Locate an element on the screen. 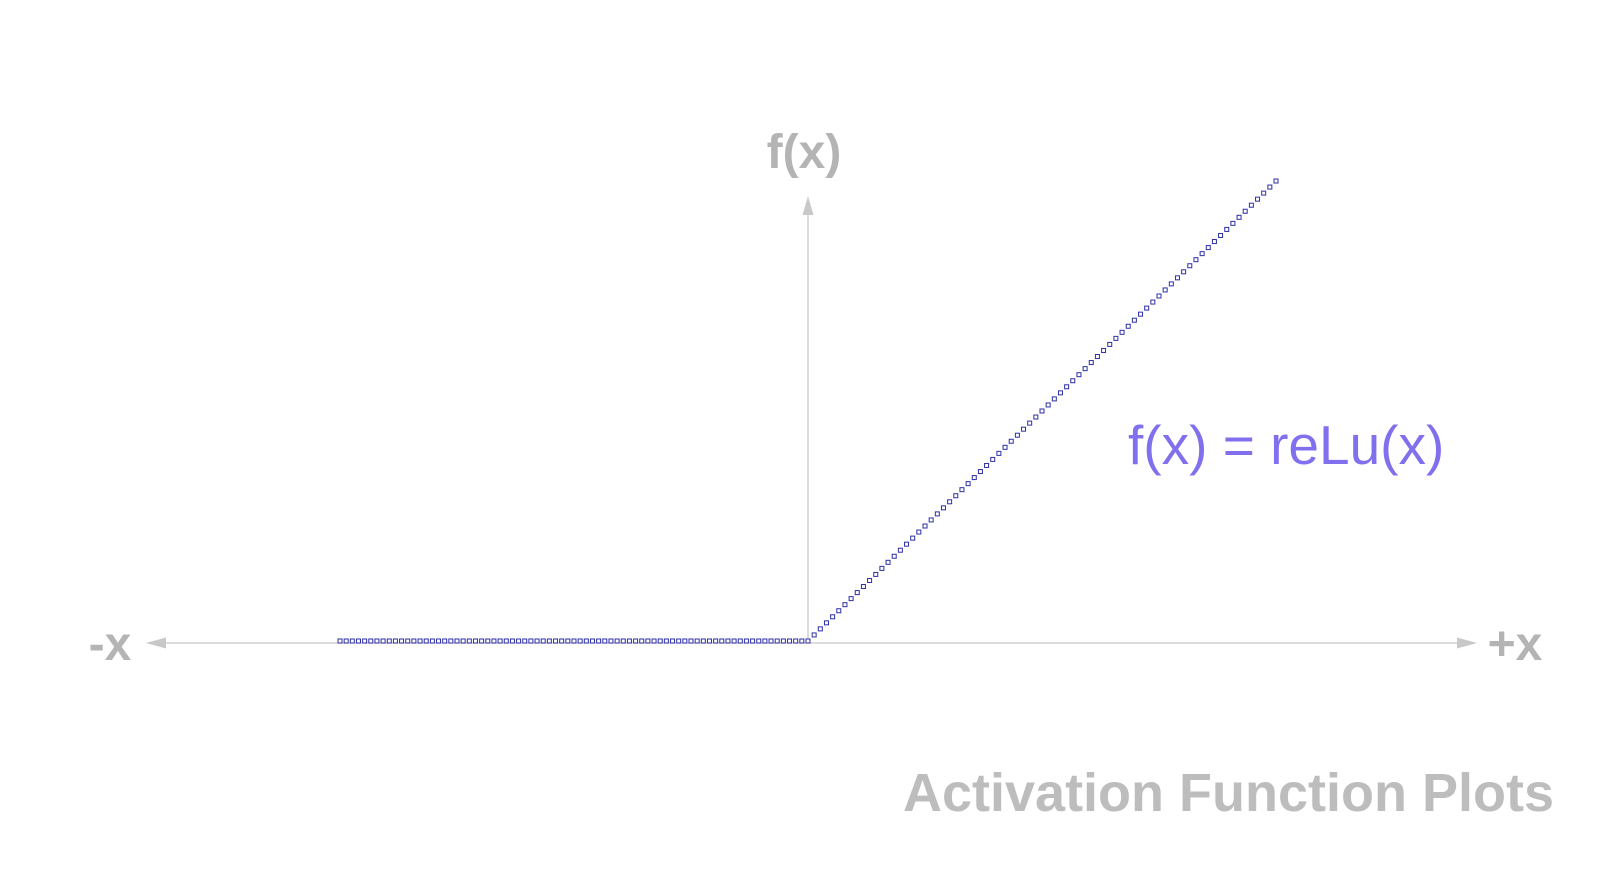  function-label: f(x) = reLu(x) is located at coordinates (1286, 445).